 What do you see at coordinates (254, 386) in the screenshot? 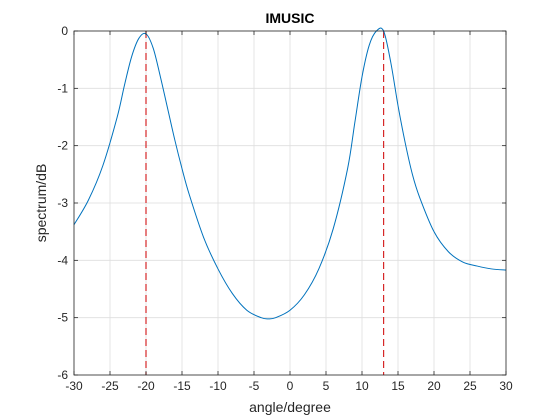
I see `x-tick-label: -5` at bounding box center [254, 386].